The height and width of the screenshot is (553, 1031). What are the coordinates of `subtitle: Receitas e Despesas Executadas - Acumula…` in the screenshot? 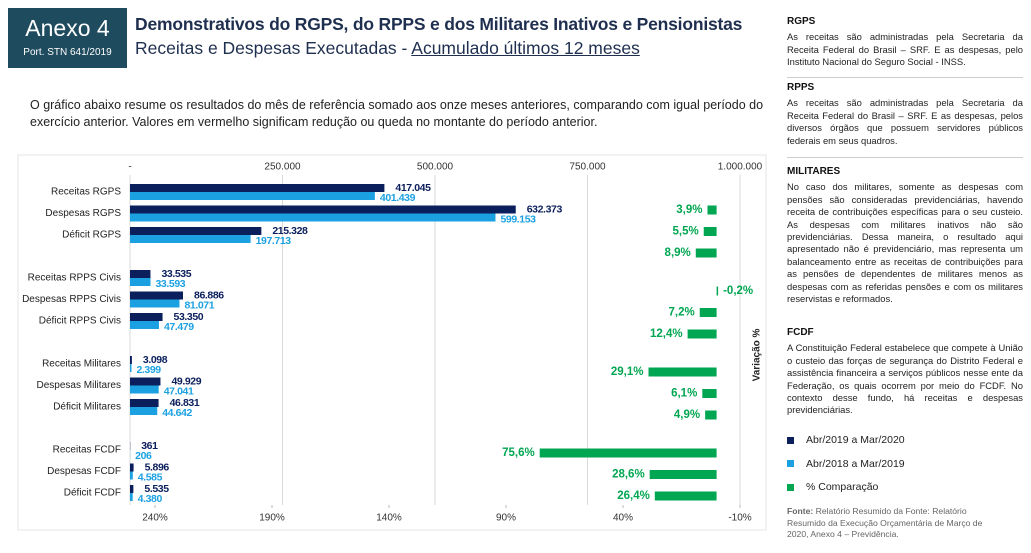 It's located at (387, 48).